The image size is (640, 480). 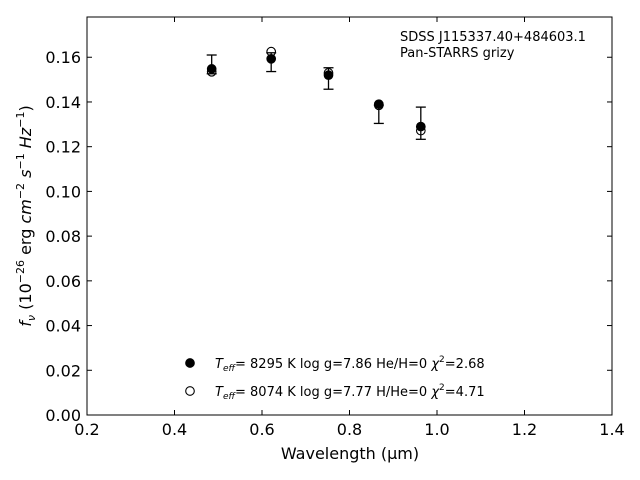 I want to click on x-tick-label: 1.0, so click(x=436, y=429).